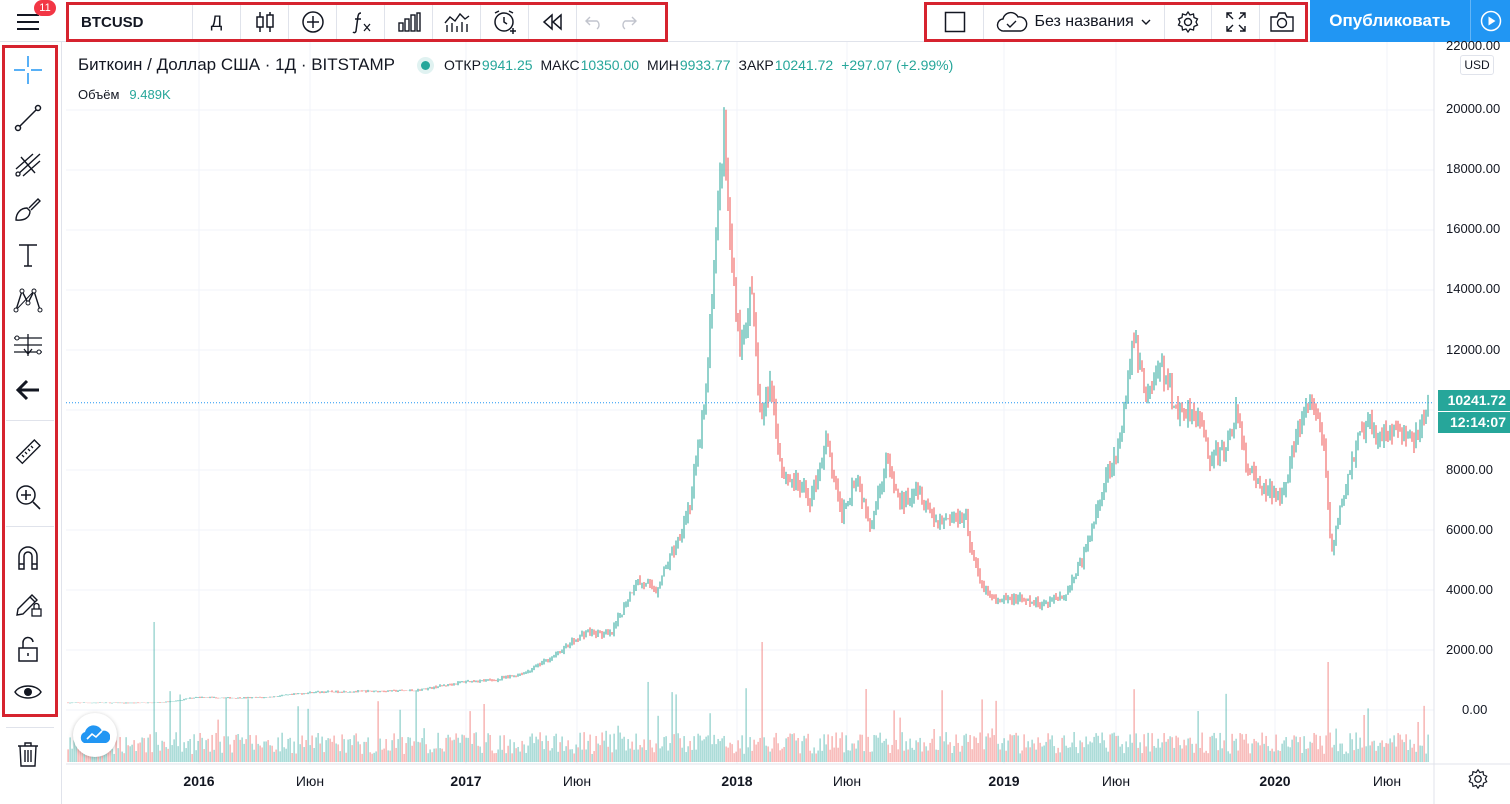 Image resolution: width=1510 pixels, height=804 pixels. Describe the element at coordinates (28, 452) in the screenshot. I see `ruler-icon` at that location.